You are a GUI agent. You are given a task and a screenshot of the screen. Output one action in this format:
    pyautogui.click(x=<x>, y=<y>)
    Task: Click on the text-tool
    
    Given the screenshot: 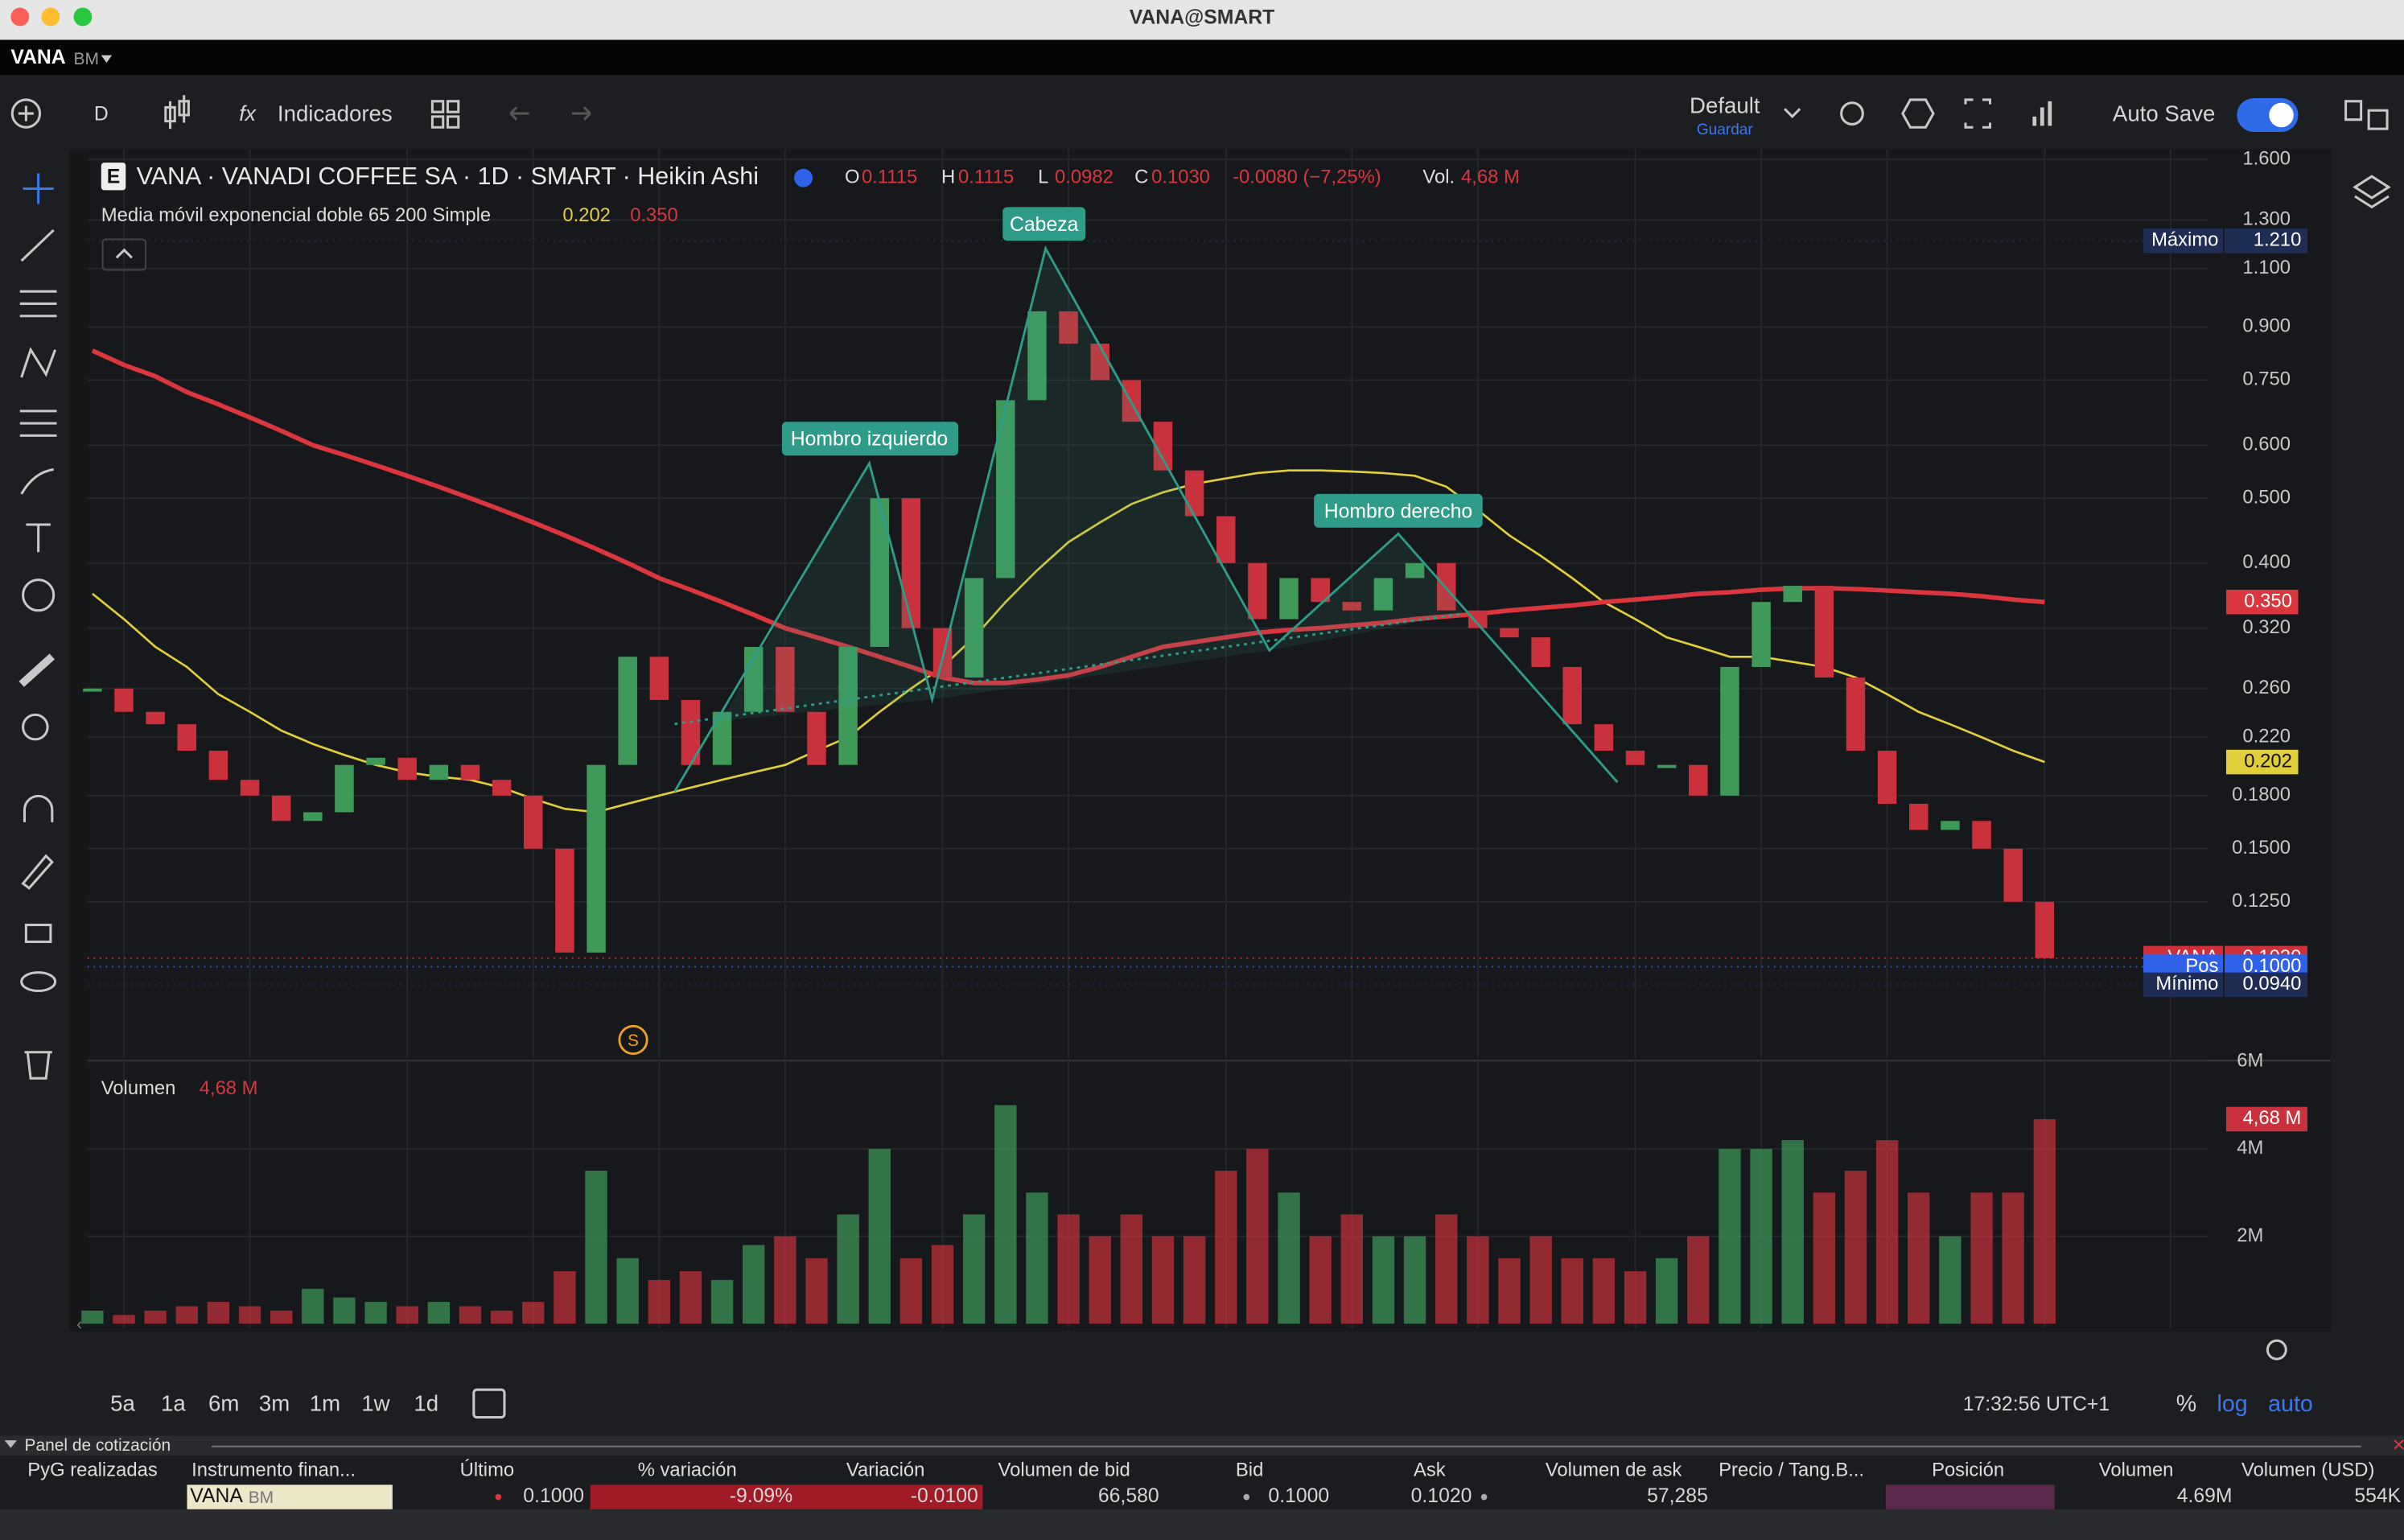 What is the action you would take?
    pyautogui.click(x=38, y=538)
    